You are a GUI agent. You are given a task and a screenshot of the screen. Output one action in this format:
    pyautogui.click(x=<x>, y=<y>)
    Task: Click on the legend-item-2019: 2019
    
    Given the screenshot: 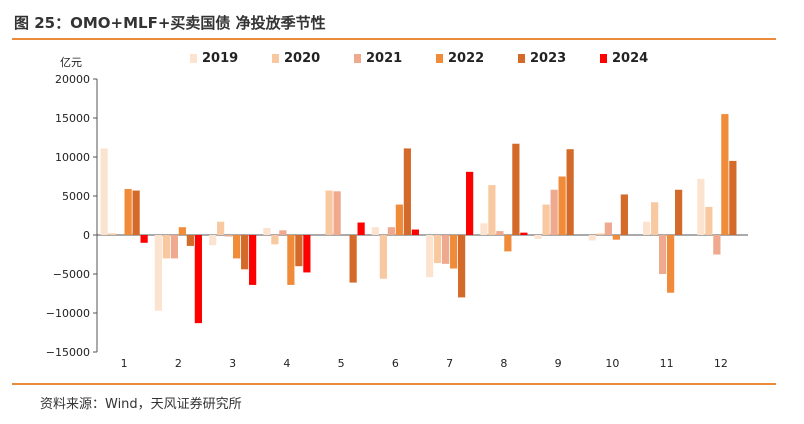 What is the action you would take?
    pyautogui.click(x=231, y=58)
    